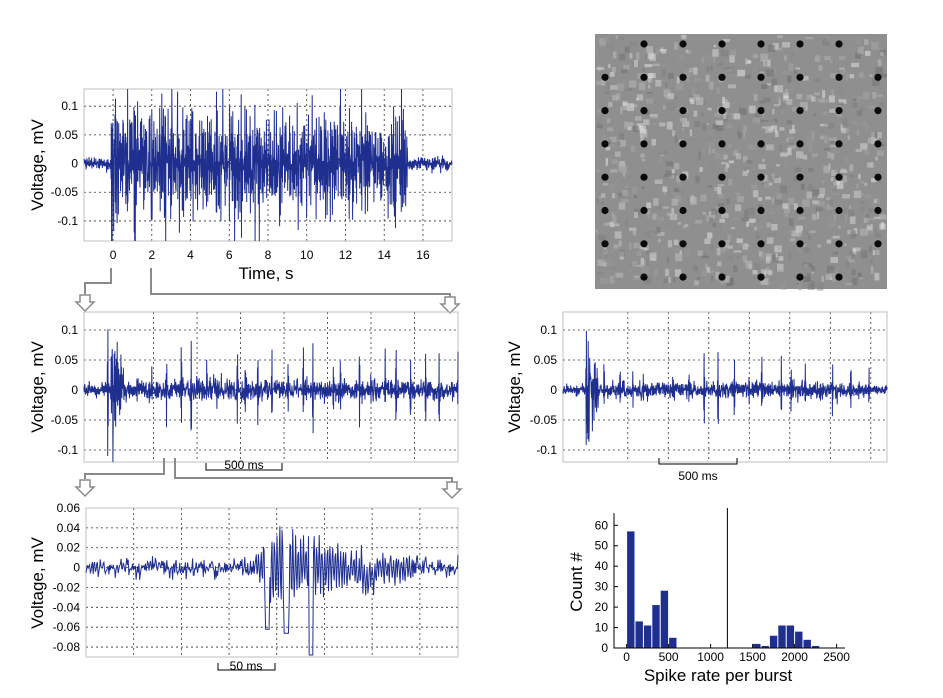 This screenshot has height=698, width=943. I want to click on p3-y-axis-label: Voltage, mV, so click(37, 583).